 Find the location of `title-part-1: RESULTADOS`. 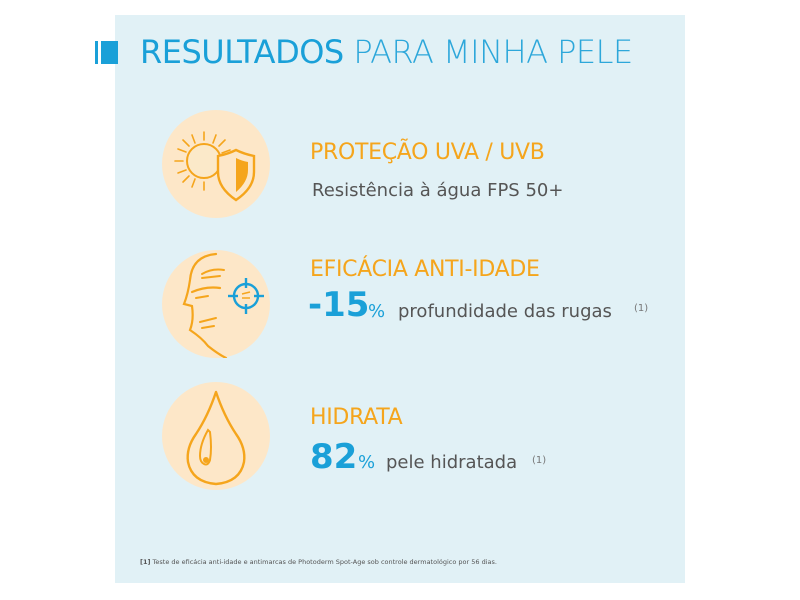

title-part-1: RESULTADOS is located at coordinates (242, 52).